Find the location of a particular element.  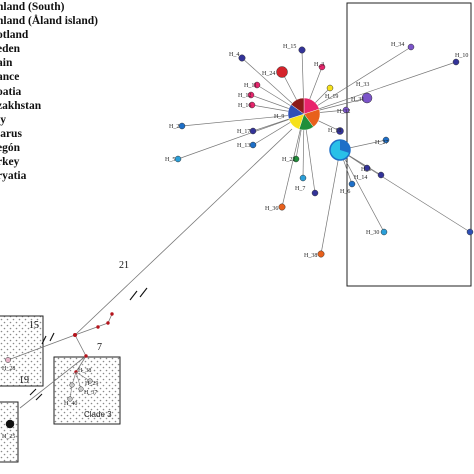

clade-3-nodes is located at coordinates (80, 390).